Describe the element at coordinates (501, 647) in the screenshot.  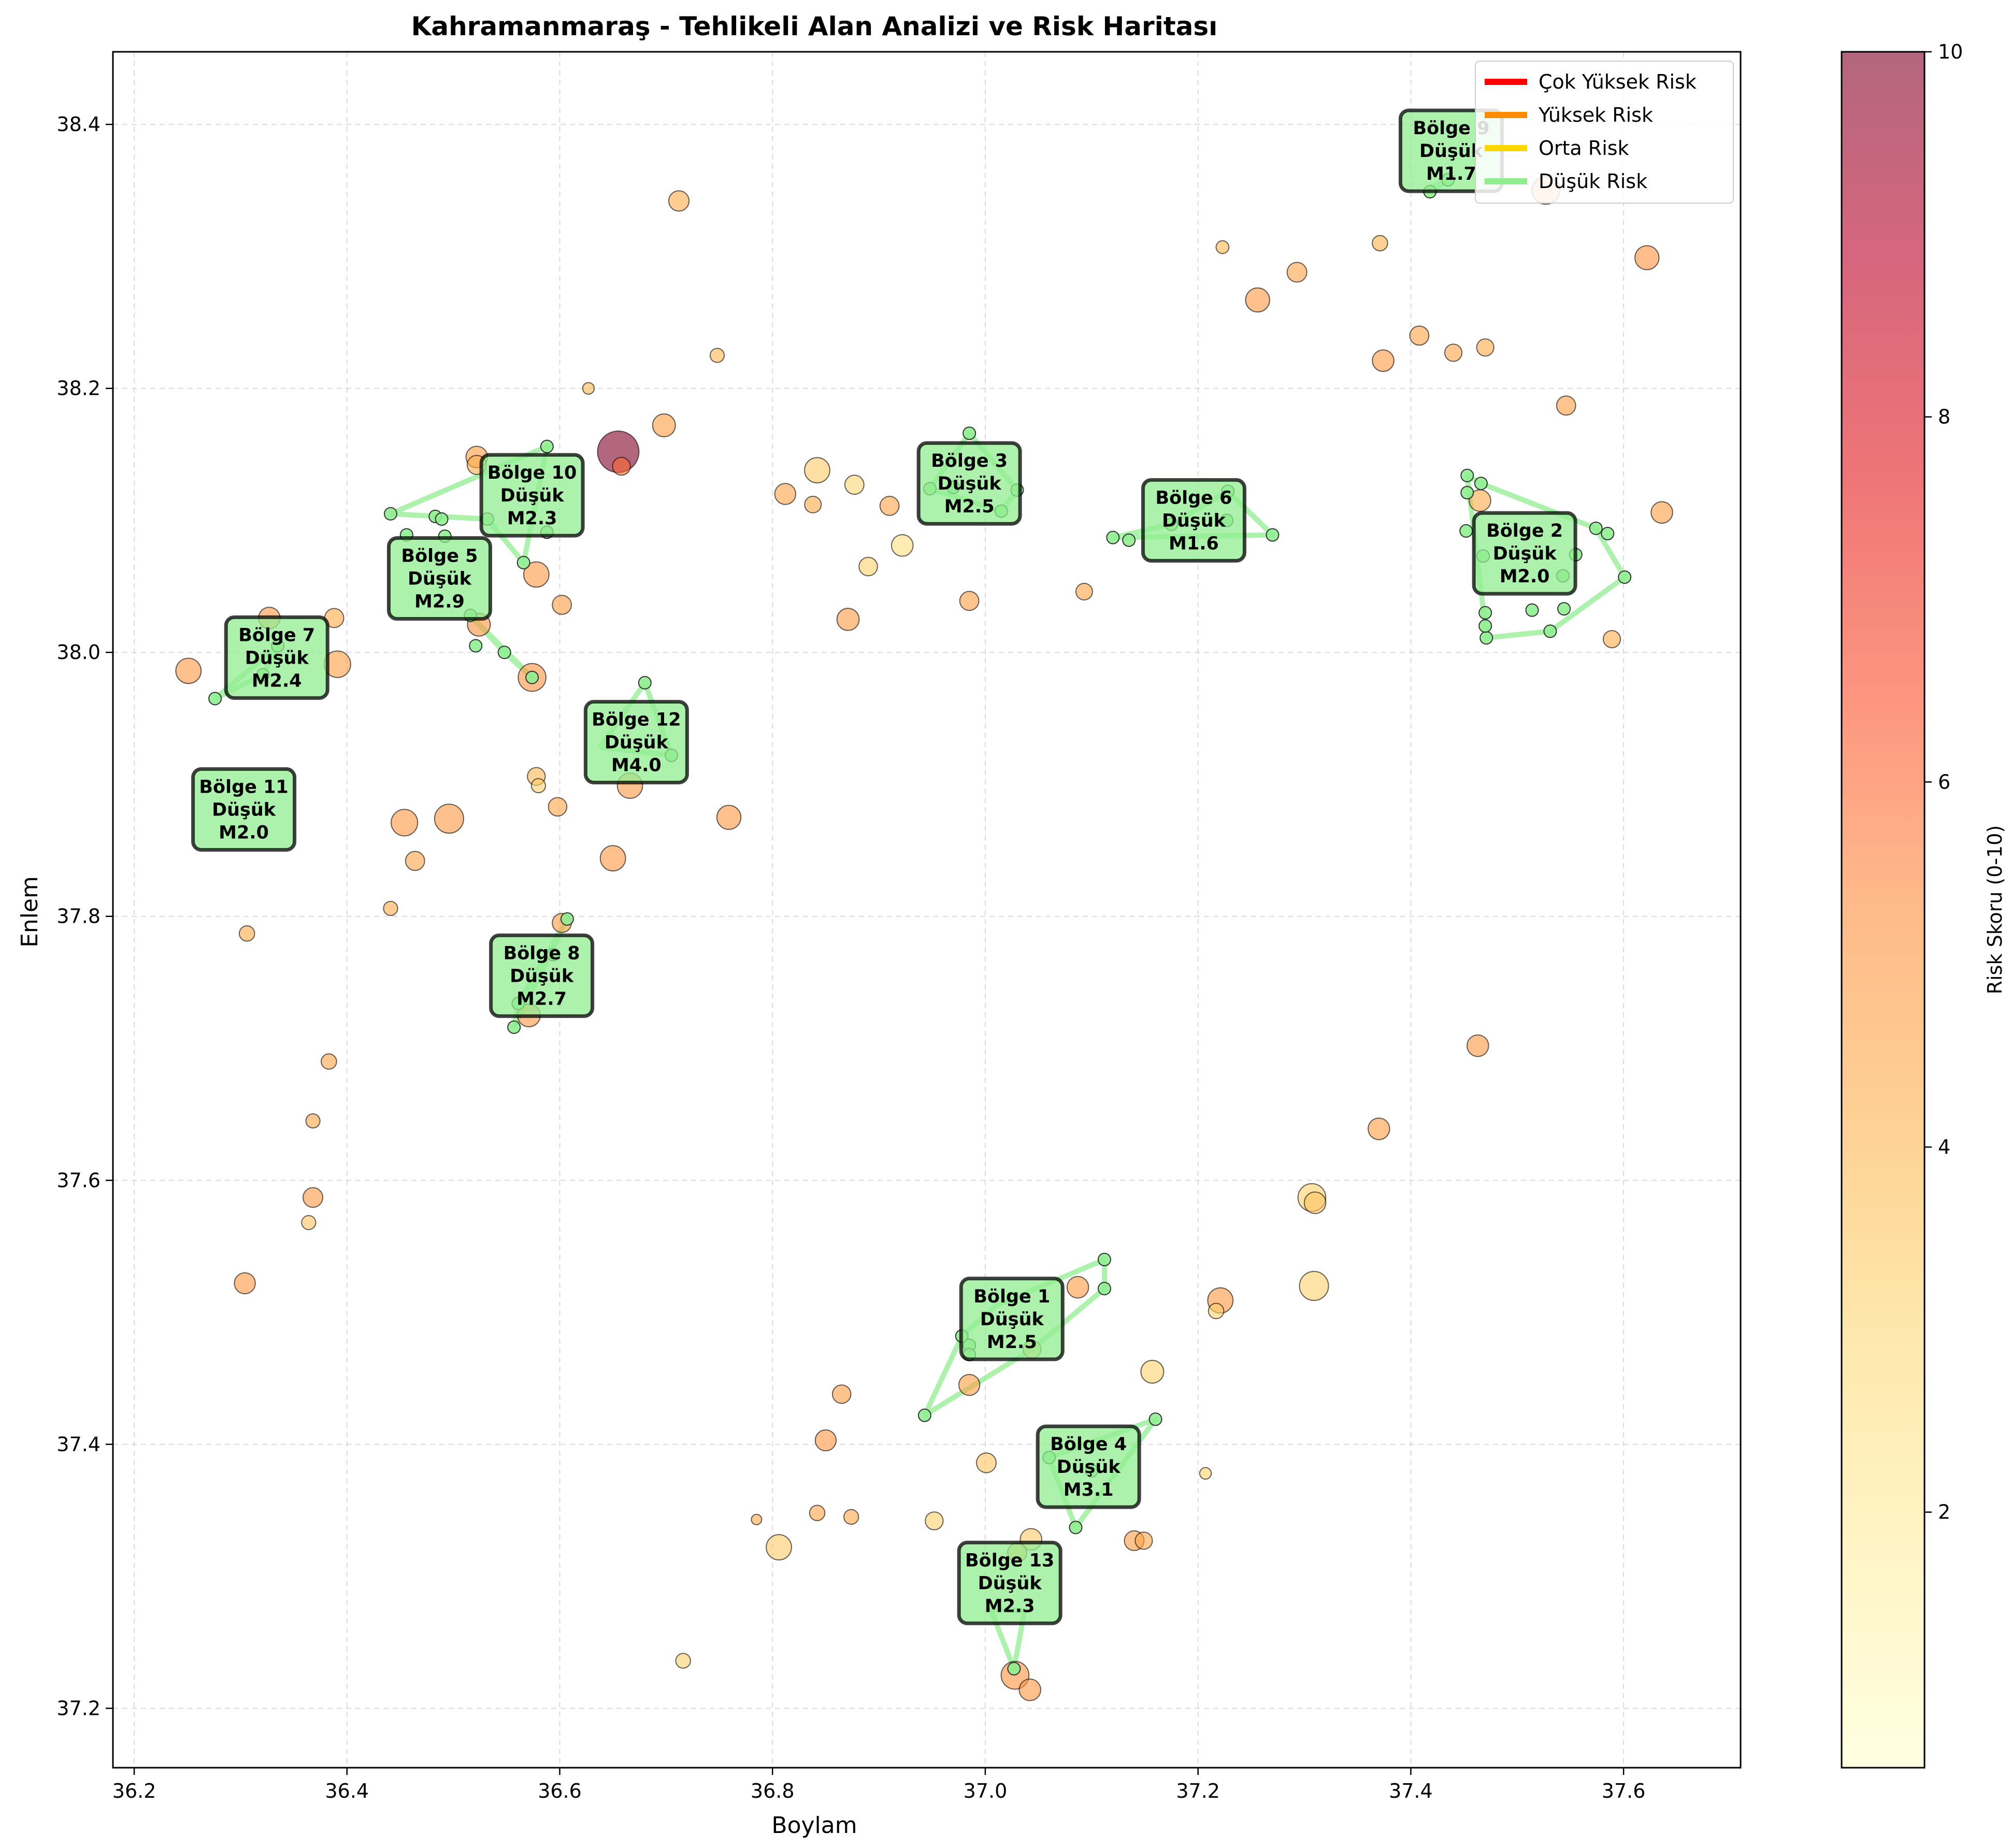
I see `zone-outline` at that location.